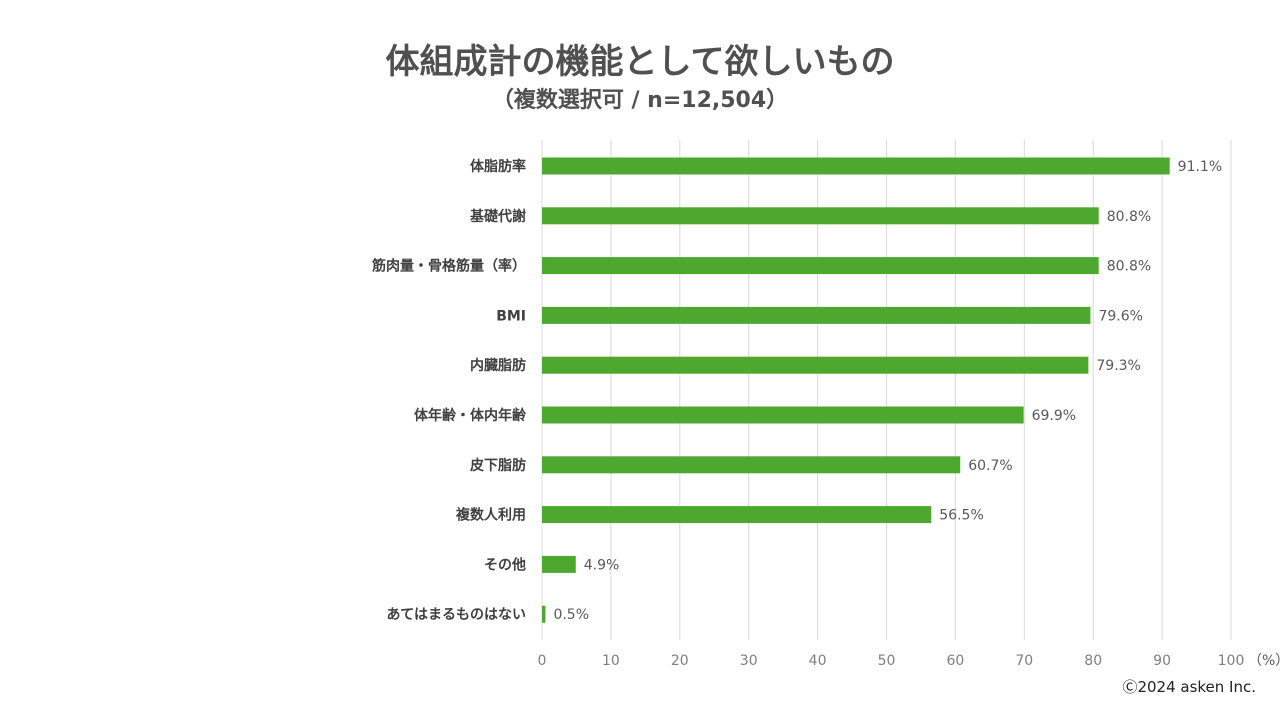 This screenshot has height=720, width=1280. Describe the element at coordinates (449, 266) in the screenshot. I see `category-label: 筋肉量・骨格筋量（率）` at that location.